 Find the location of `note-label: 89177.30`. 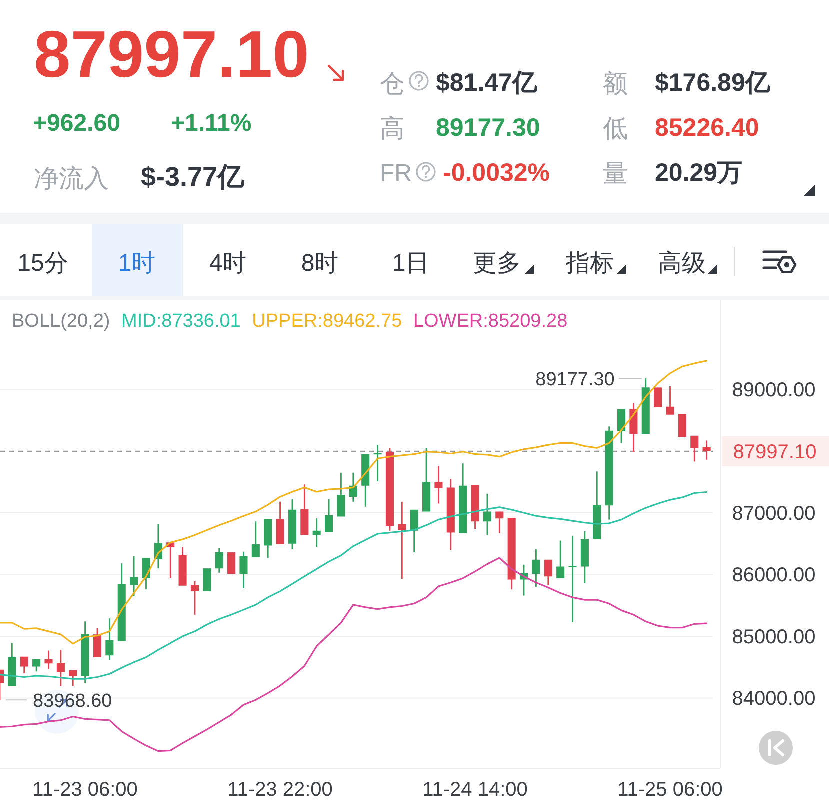

note-label: 89177.30 is located at coordinates (575, 380).